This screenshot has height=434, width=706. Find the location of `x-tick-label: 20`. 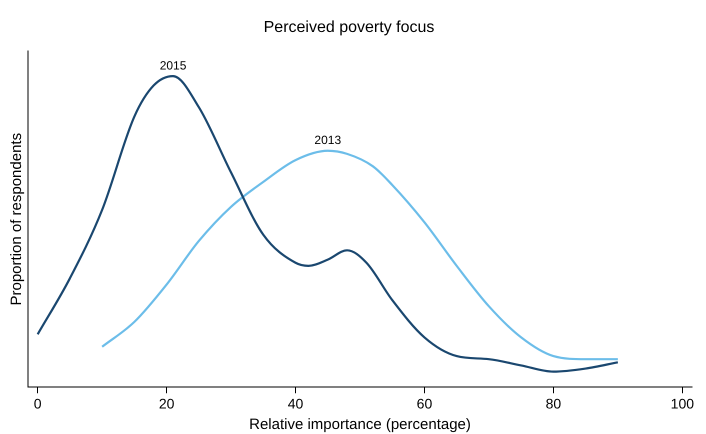

x-tick-label: 20 is located at coordinates (166, 403).